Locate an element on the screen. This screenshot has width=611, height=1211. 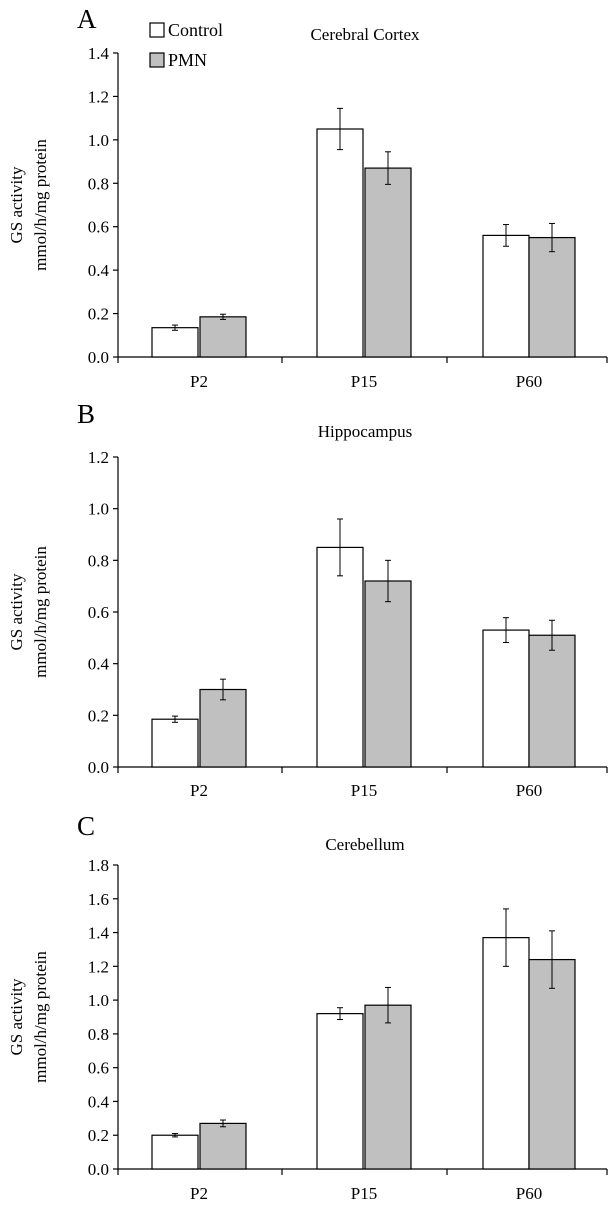
panel-letter: B is located at coordinates (86, 414).